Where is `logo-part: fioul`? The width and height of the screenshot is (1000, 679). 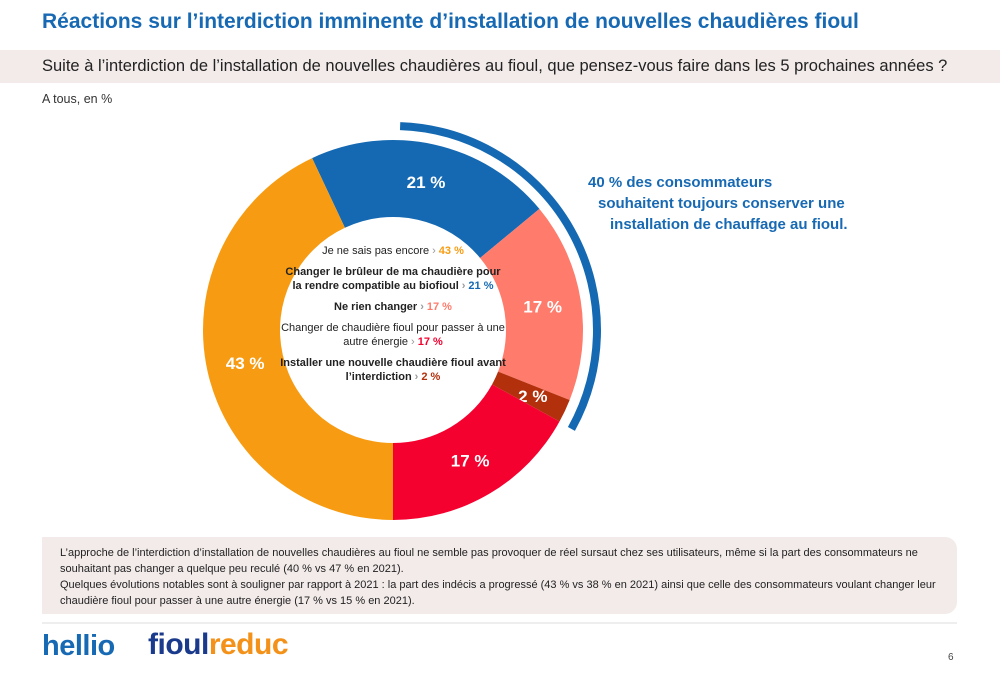
logo-part: fioul is located at coordinates (178, 644).